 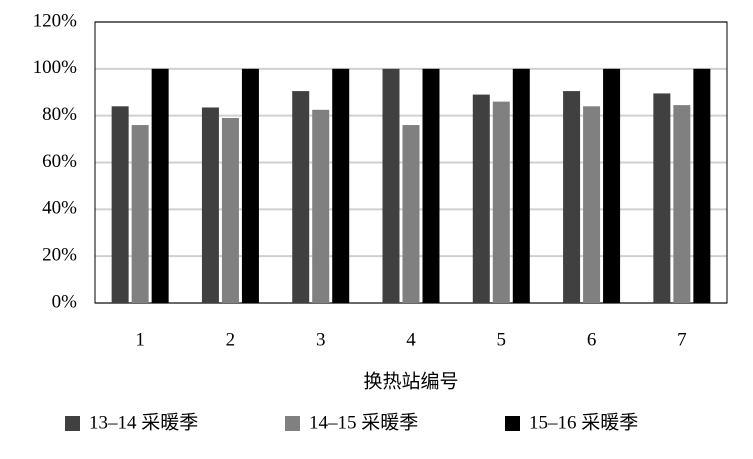 What do you see at coordinates (55, 67) in the screenshot?
I see `y-tick-label: 100%` at bounding box center [55, 67].